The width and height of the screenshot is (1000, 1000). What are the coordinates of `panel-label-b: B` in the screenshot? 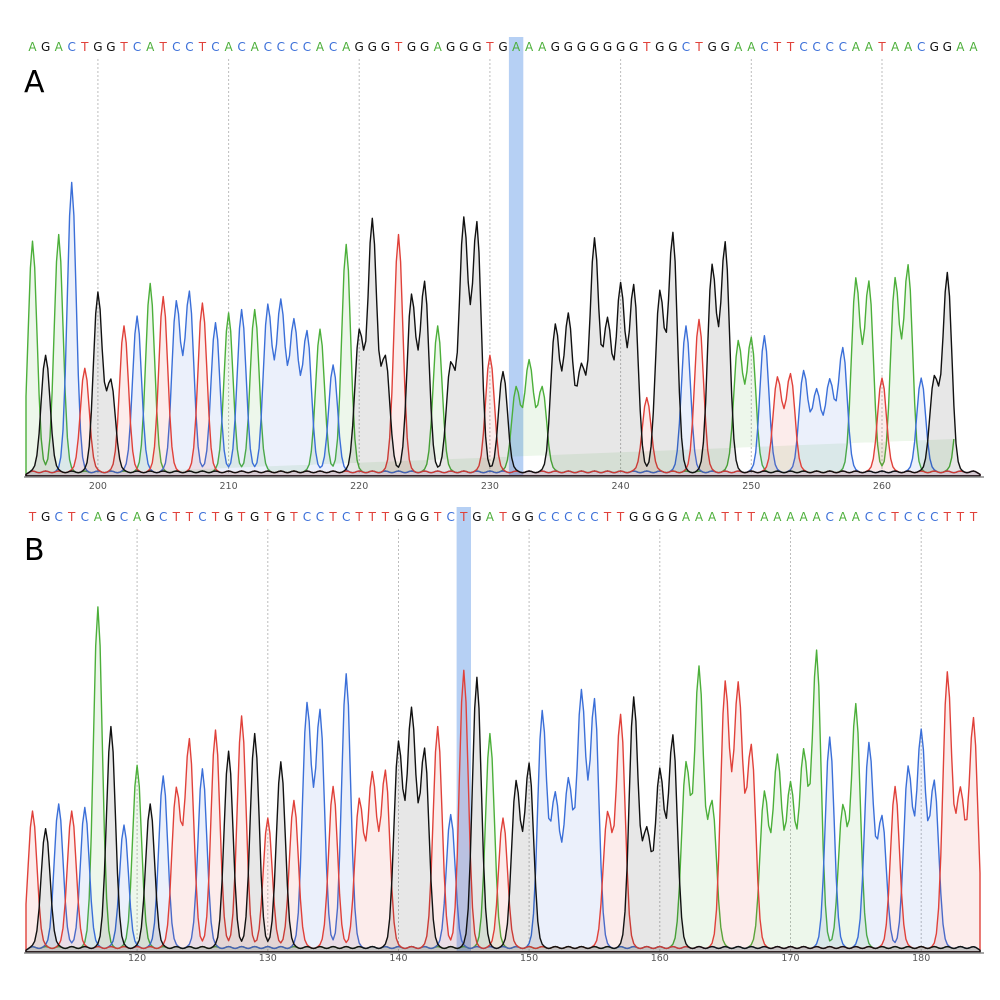 It's located at (34, 550).